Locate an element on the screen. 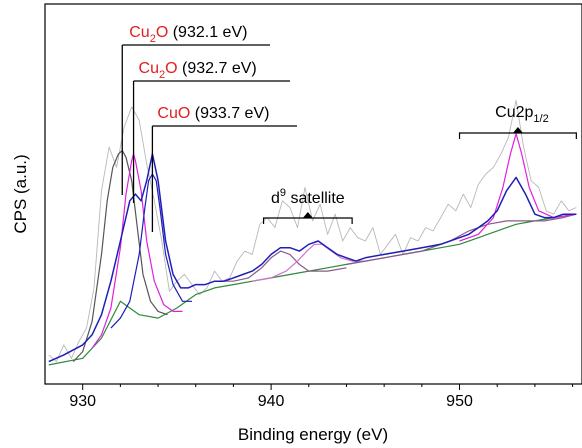 This screenshot has width=582, height=448. x-tick-label: 930 is located at coordinates (82, 401).